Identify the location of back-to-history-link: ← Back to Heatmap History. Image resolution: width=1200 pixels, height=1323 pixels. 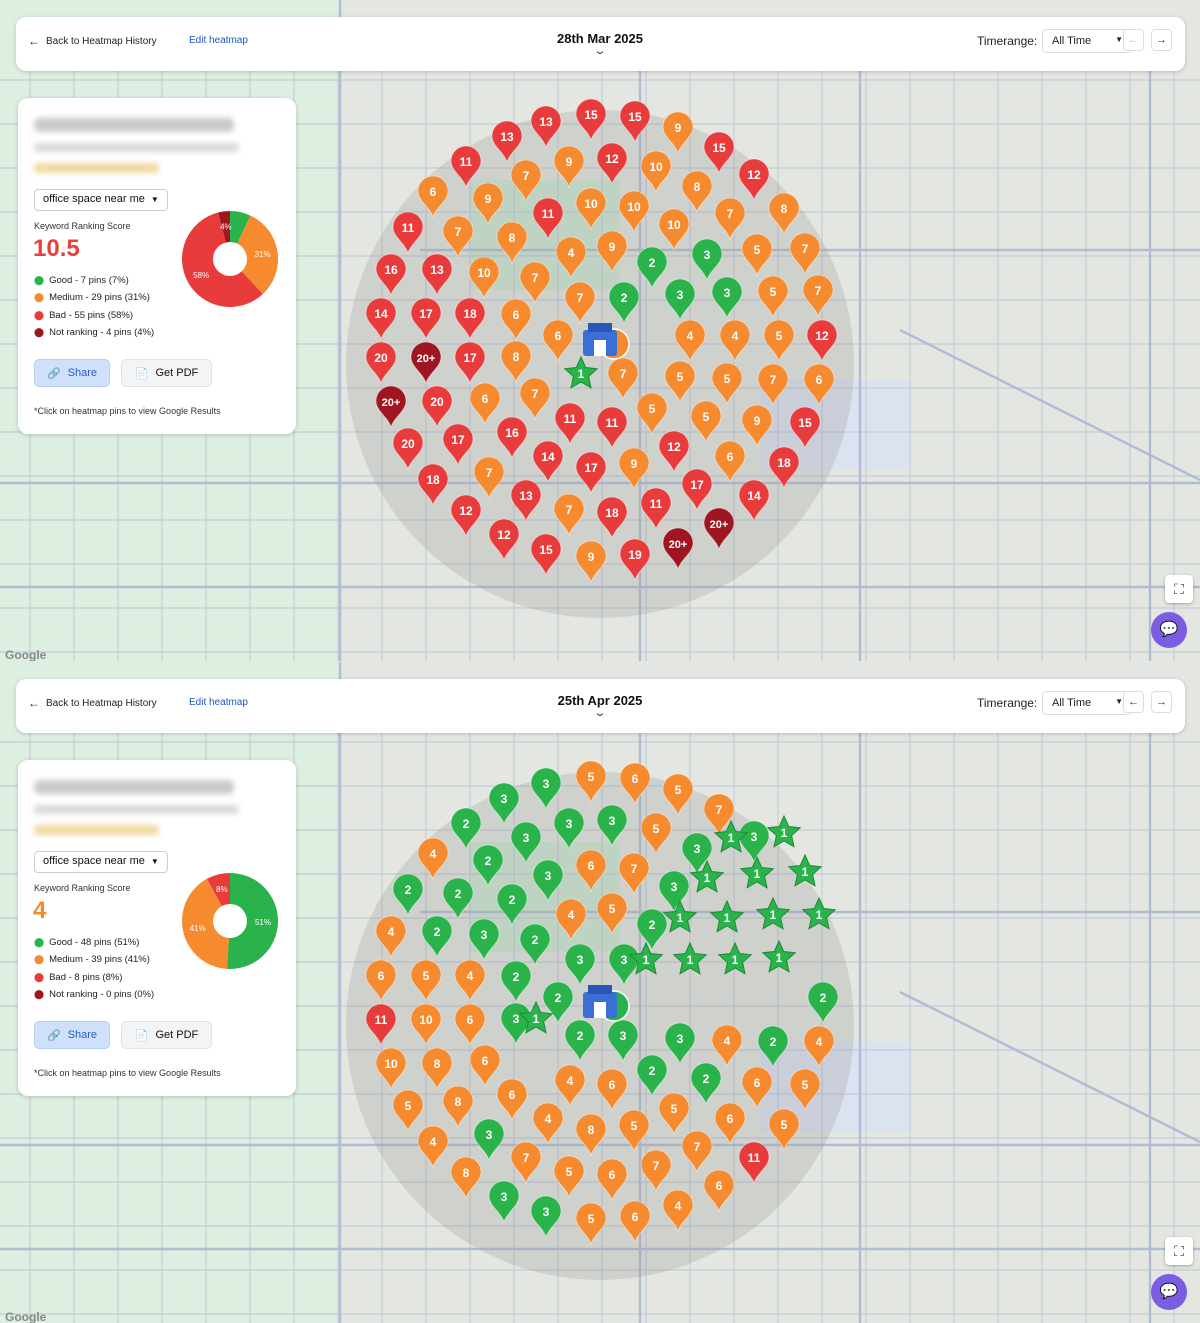
(92, 41).